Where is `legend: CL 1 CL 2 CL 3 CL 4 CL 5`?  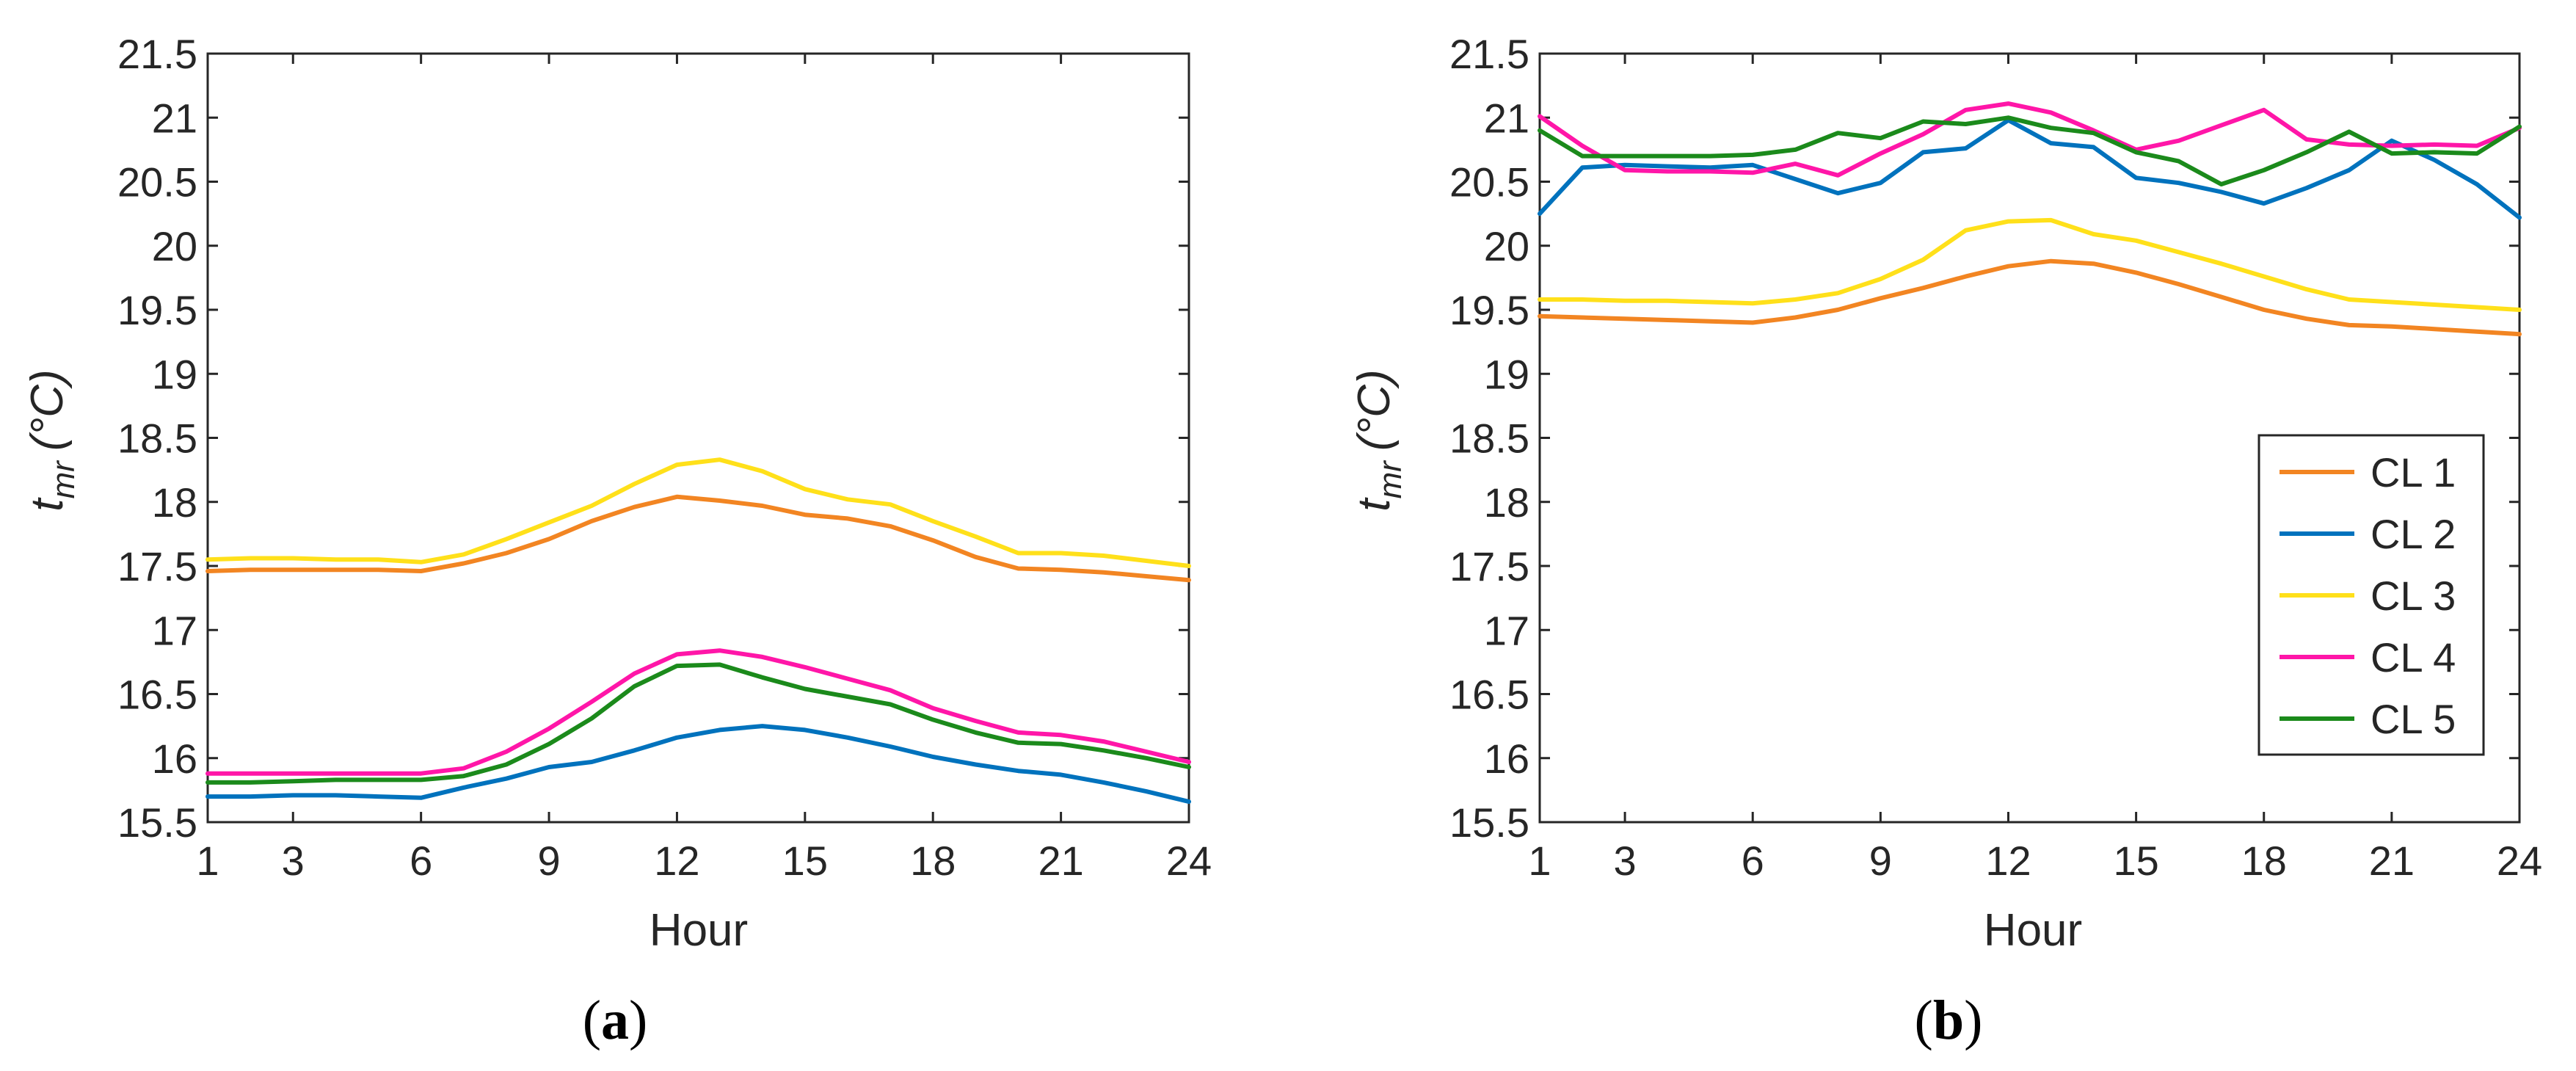
legend: CL 1 CL 2 CL 3 CL 4 CL 5 is located at coordinates (2371, 595).